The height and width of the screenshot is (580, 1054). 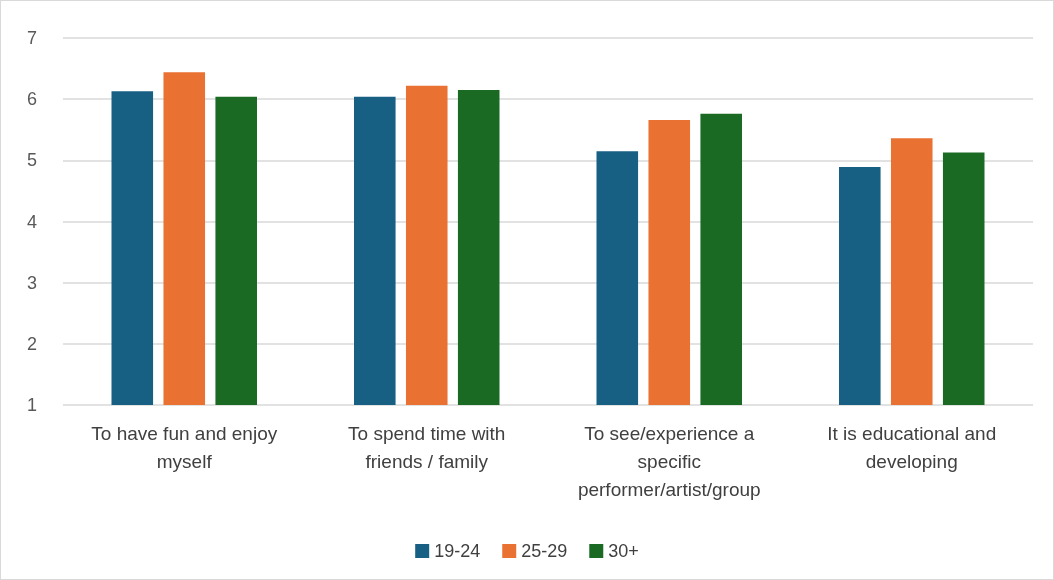 I want to click on y-tick-label: 3, so click(x=31, y=282).